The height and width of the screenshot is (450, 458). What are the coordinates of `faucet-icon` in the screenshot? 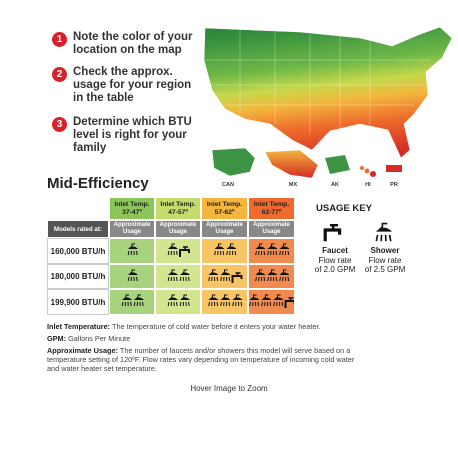 It's located at (289, 304).